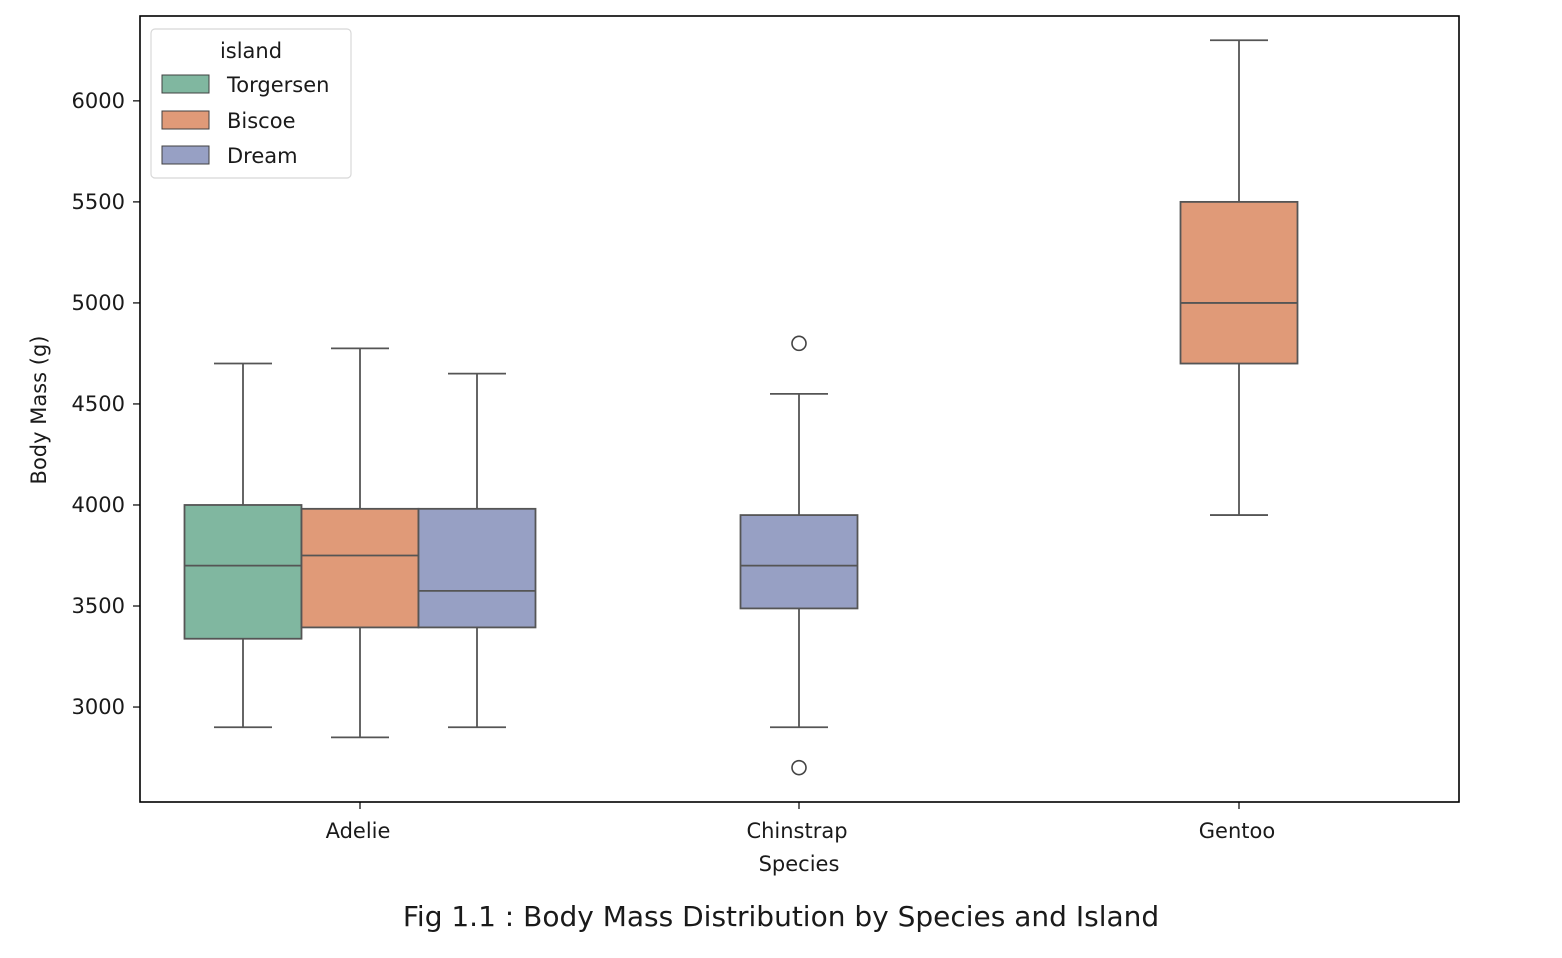  I want to click on legend-swatch-biscoe, so click(185, 120).